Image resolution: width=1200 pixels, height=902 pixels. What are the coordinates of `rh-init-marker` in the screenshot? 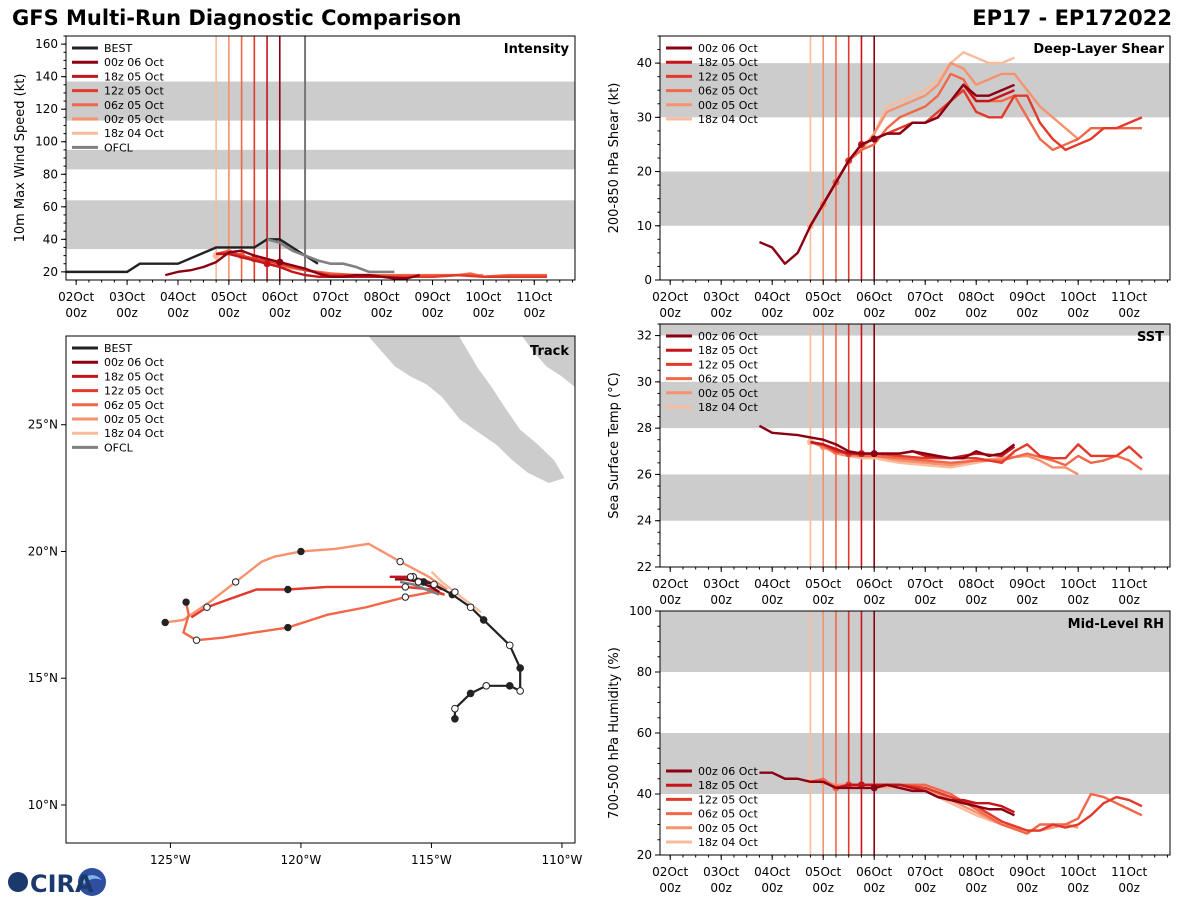 It's located at (861, 785).